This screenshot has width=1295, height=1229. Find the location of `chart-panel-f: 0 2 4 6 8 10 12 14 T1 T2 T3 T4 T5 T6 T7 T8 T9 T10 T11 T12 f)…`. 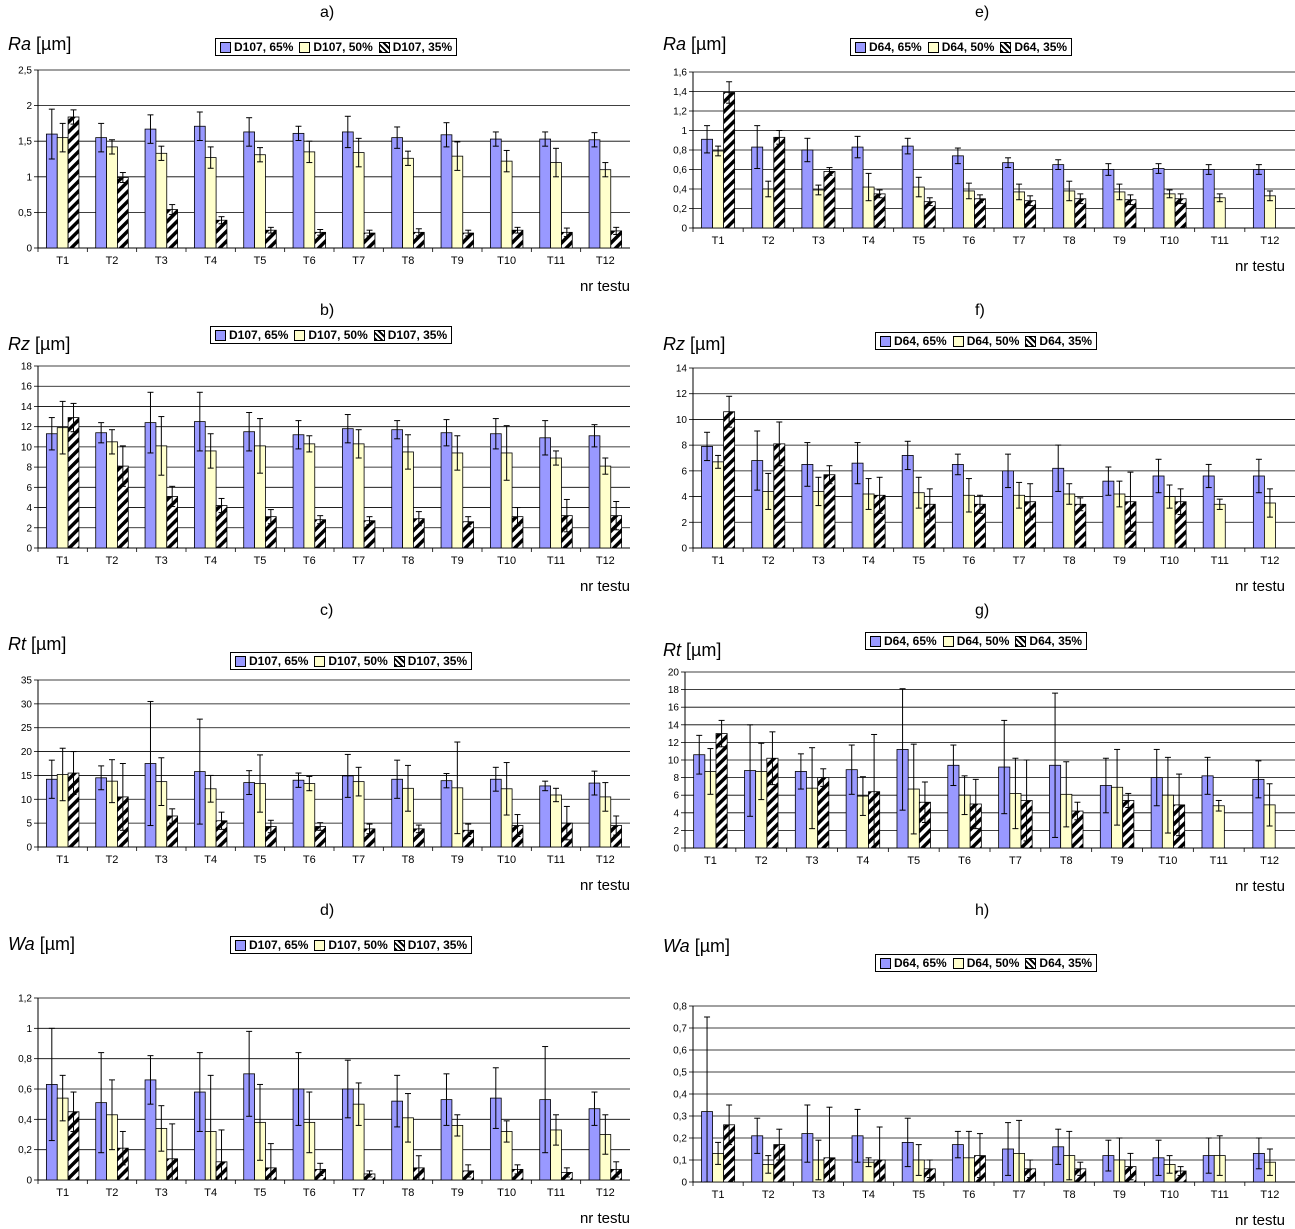

chart-panel-f: 0 2 4 6 8 10 12 14 T1 T2 T3 T4 T5 T6 T7 T8 T9 T10 T11 T12 f)… is located at coordinates (975, 448).